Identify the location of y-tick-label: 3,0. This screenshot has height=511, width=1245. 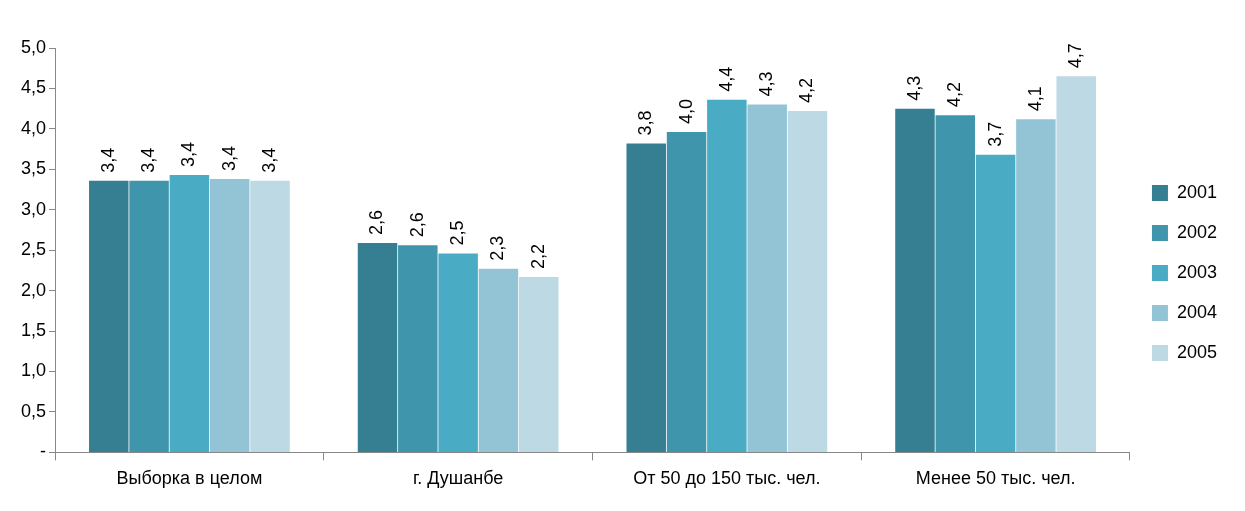
(33, 208).